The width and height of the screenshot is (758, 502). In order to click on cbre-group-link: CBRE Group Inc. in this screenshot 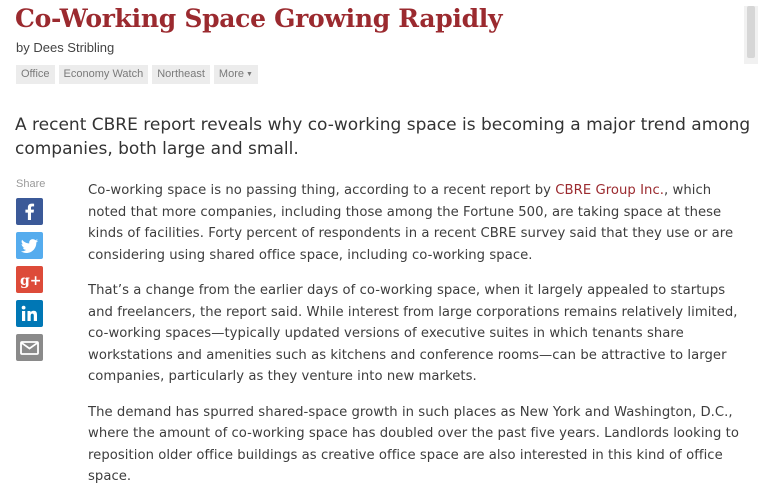, I will do `click(609, 190)`.